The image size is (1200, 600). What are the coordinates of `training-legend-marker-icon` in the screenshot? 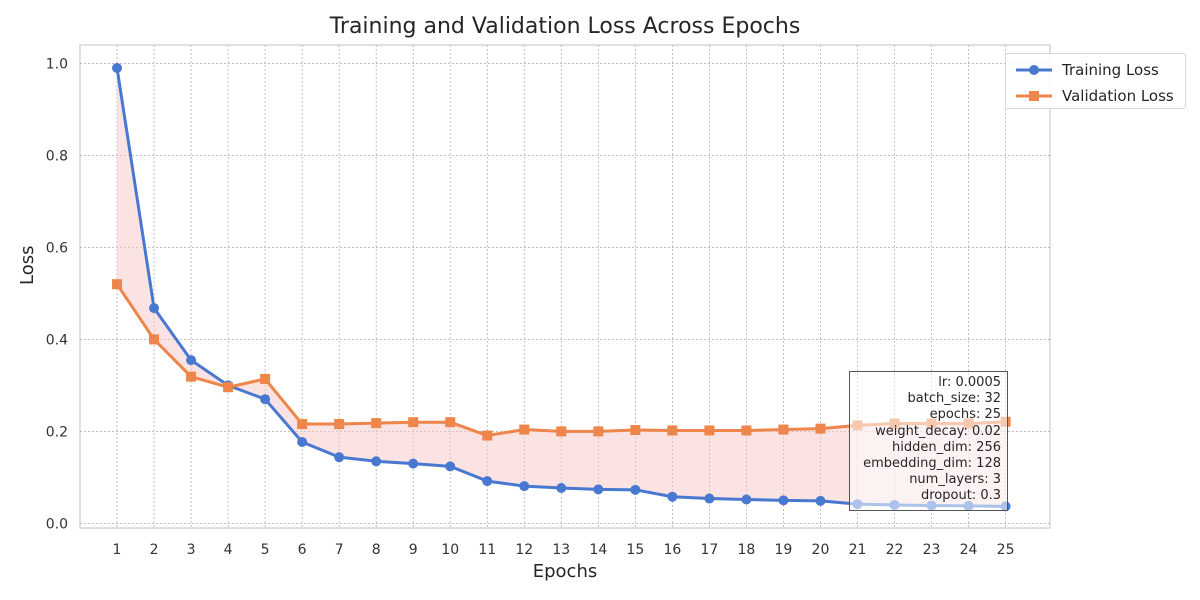 It's located at (1034, 70).